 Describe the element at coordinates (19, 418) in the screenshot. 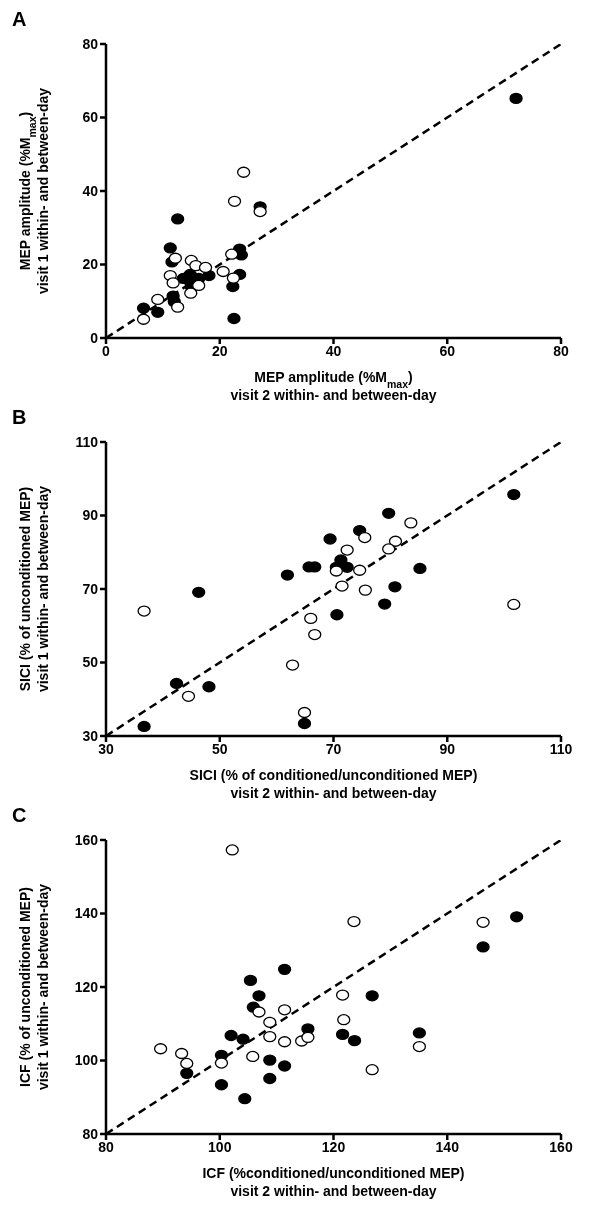

I see `chart-title: B` at that location.